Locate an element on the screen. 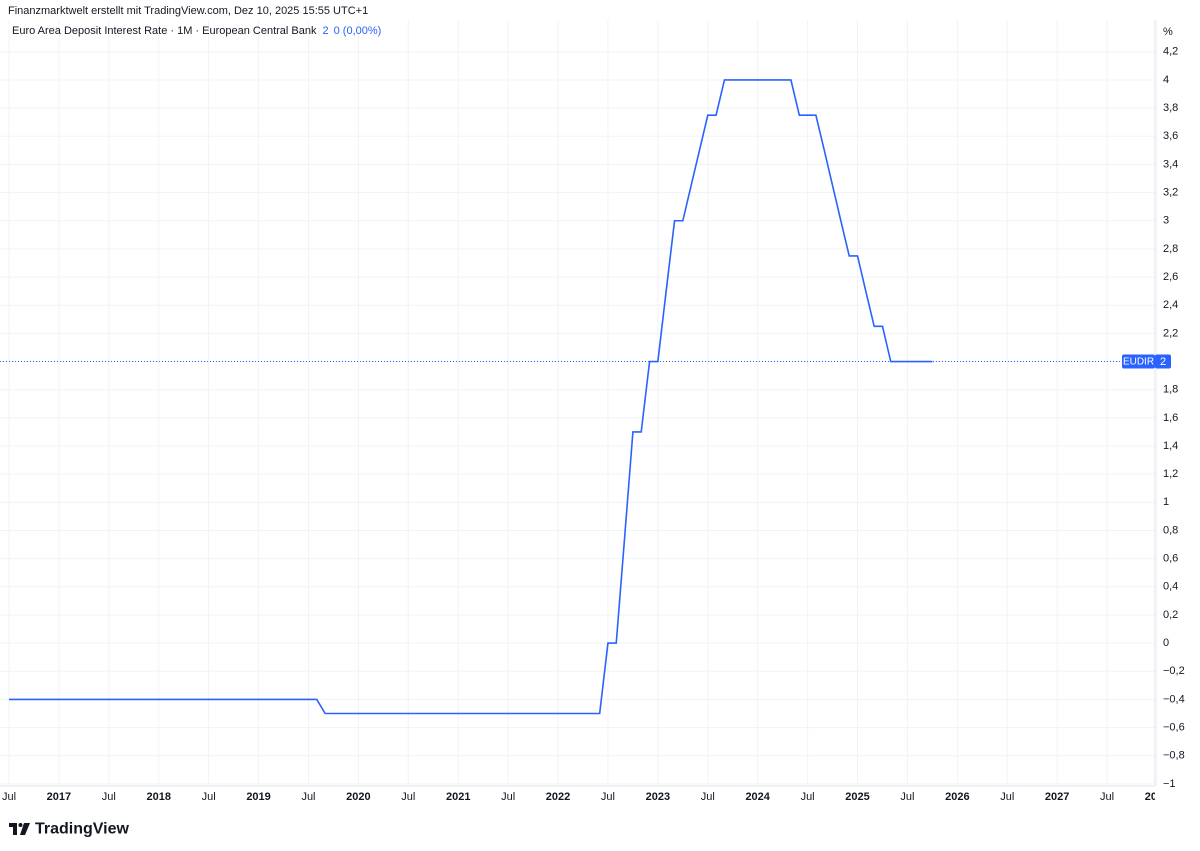 The height and width of the screenshot is (851, 1200). y-tick-label: 3 is located at coordinates (1166, 221).